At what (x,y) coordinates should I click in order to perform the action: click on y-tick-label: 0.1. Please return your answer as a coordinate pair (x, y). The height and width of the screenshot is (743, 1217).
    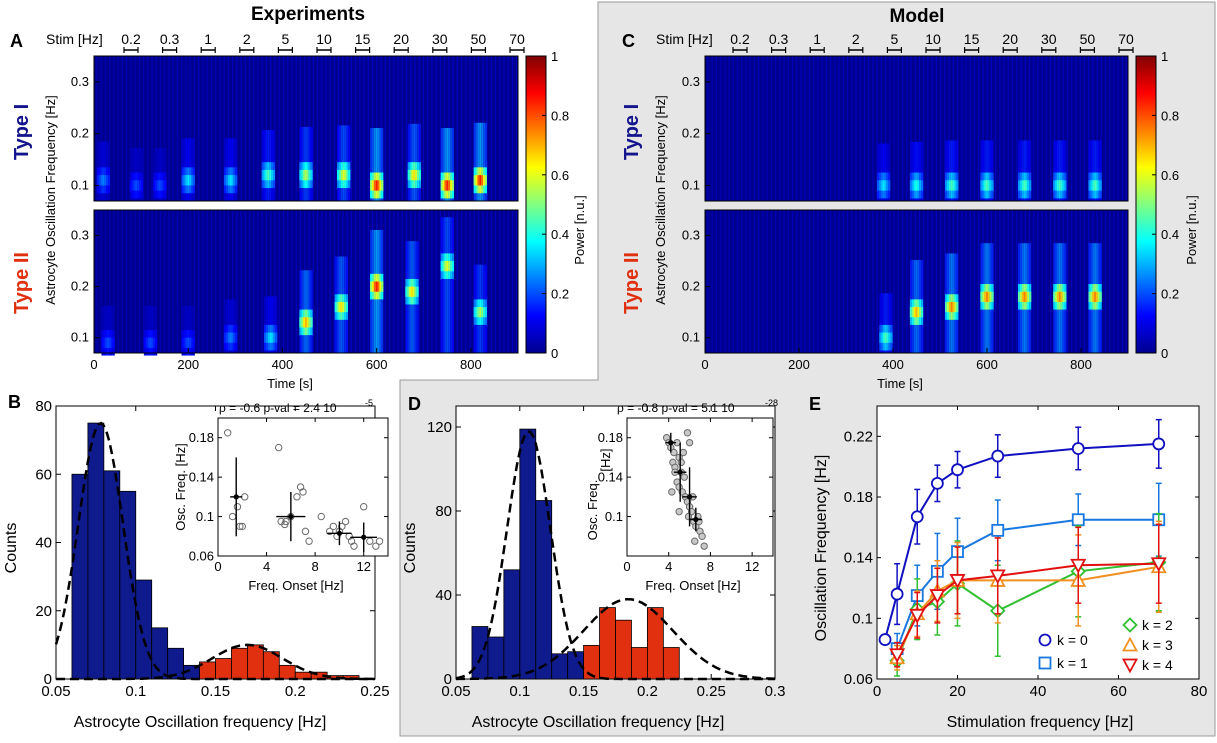
    Looking at the image, I should click on (862, 618).